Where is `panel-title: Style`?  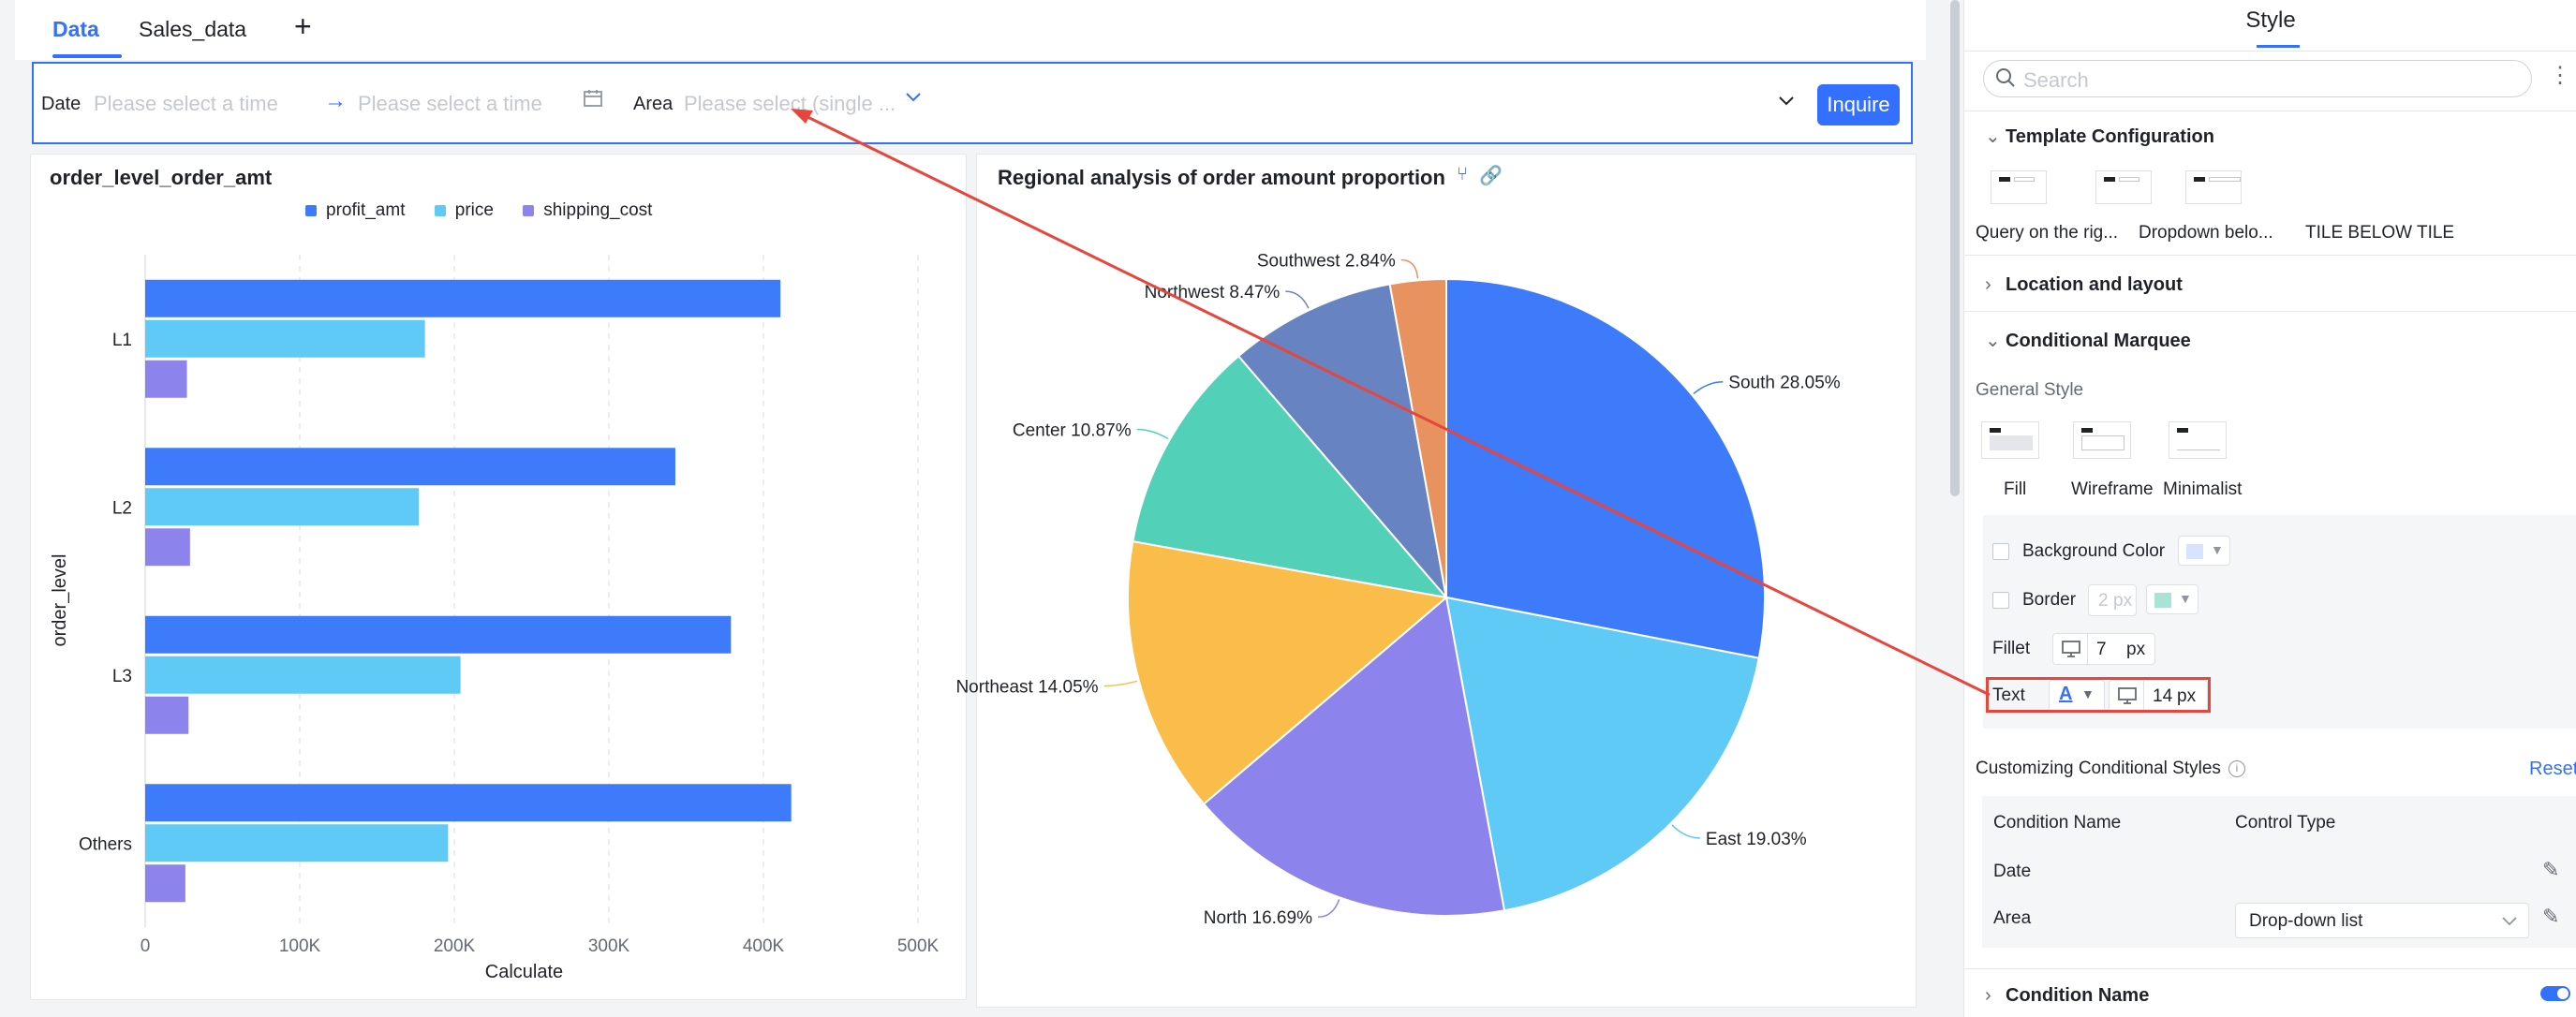
panel-title: Style is located at coordinates (2270, 20).